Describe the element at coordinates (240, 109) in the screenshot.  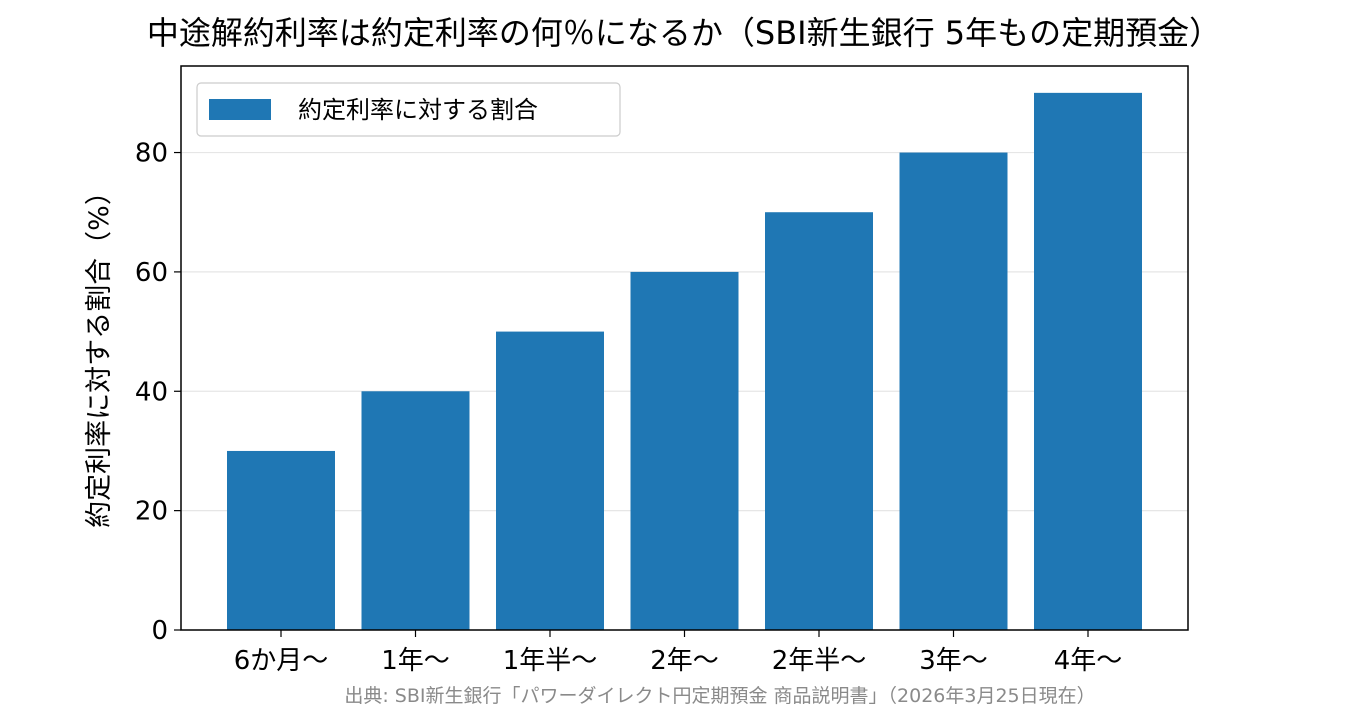
I see `legend-swatch` at that location.